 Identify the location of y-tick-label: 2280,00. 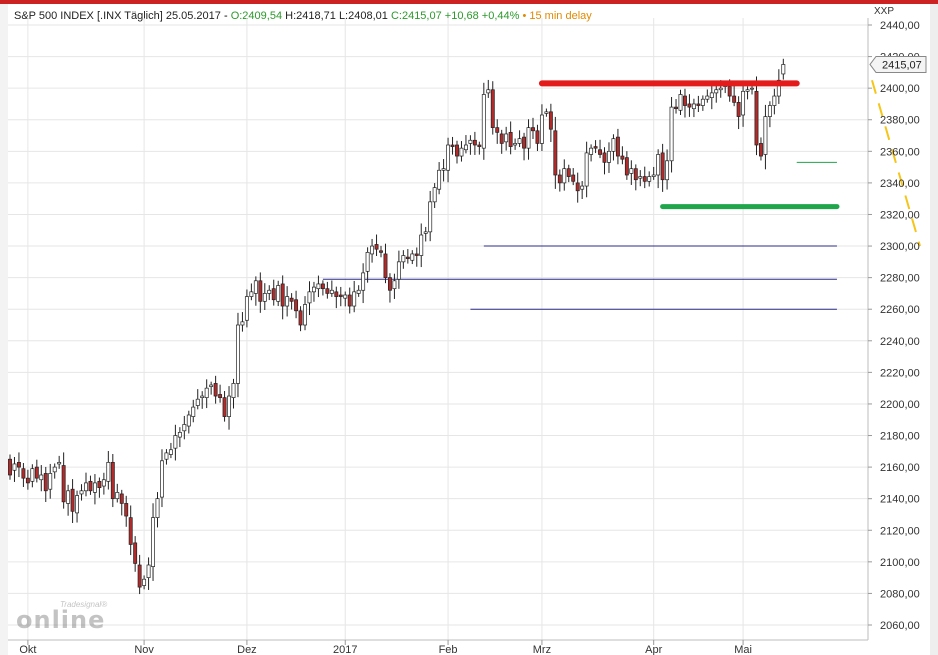
(900, 279).